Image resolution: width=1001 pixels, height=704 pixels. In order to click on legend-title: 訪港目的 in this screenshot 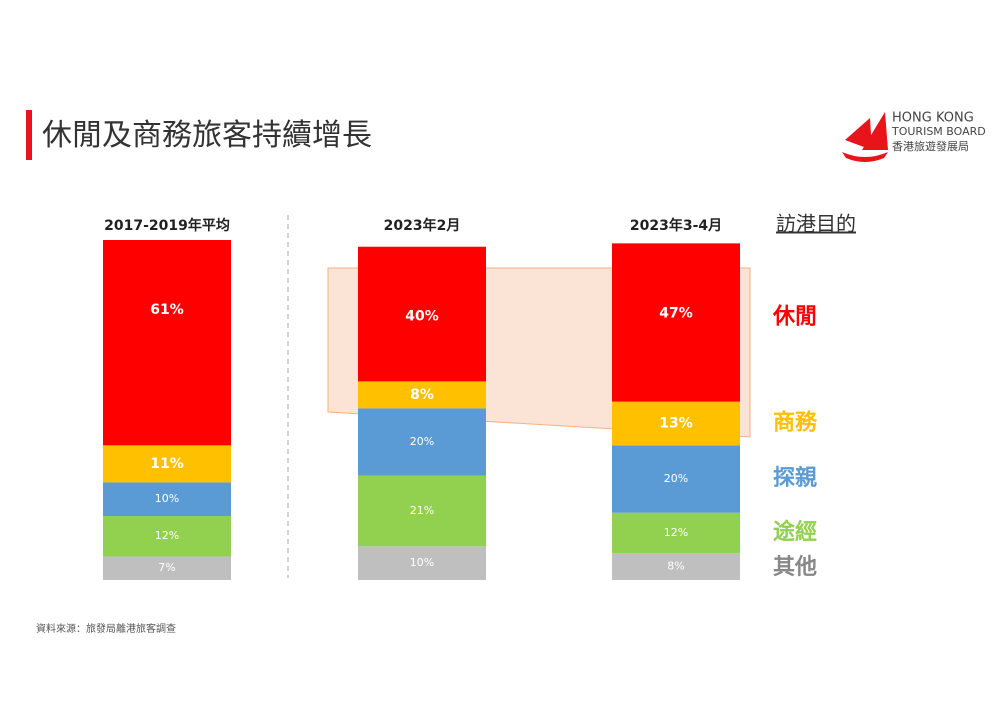, I will do `click(816, 224)`.